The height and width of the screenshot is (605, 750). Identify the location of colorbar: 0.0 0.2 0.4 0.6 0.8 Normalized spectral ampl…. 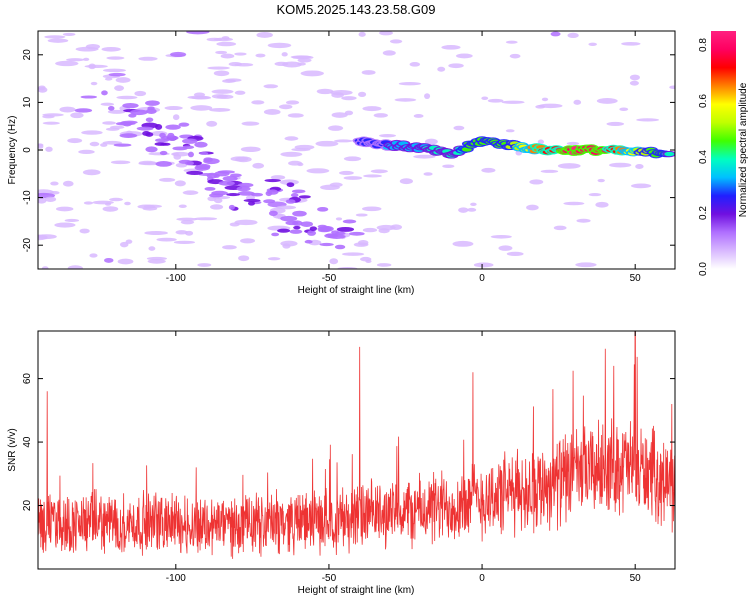
(723, 153).